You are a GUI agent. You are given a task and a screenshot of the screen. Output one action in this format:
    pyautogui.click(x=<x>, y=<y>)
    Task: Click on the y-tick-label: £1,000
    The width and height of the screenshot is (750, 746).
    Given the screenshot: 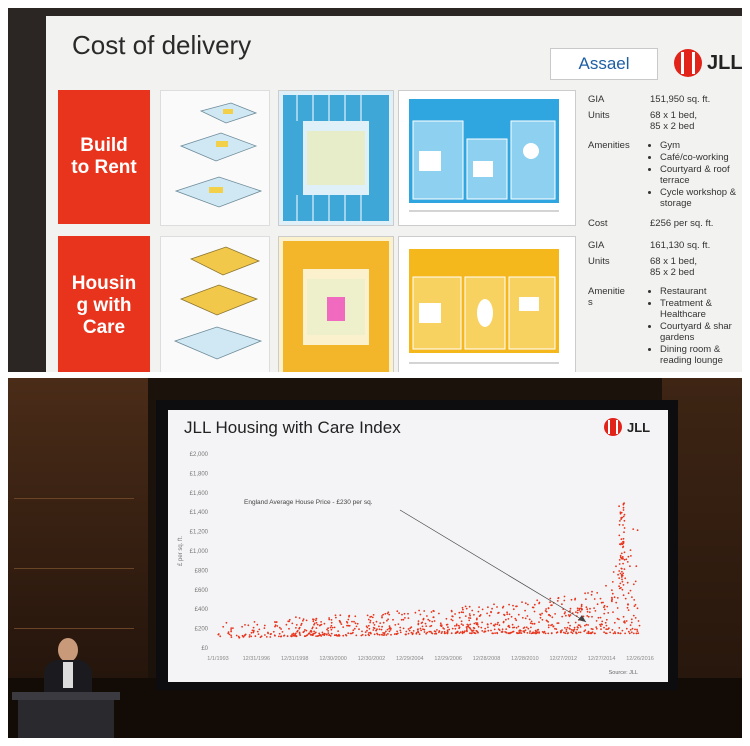 What is the action you would take?
    pyautogui.click(x=199, y=552)
    